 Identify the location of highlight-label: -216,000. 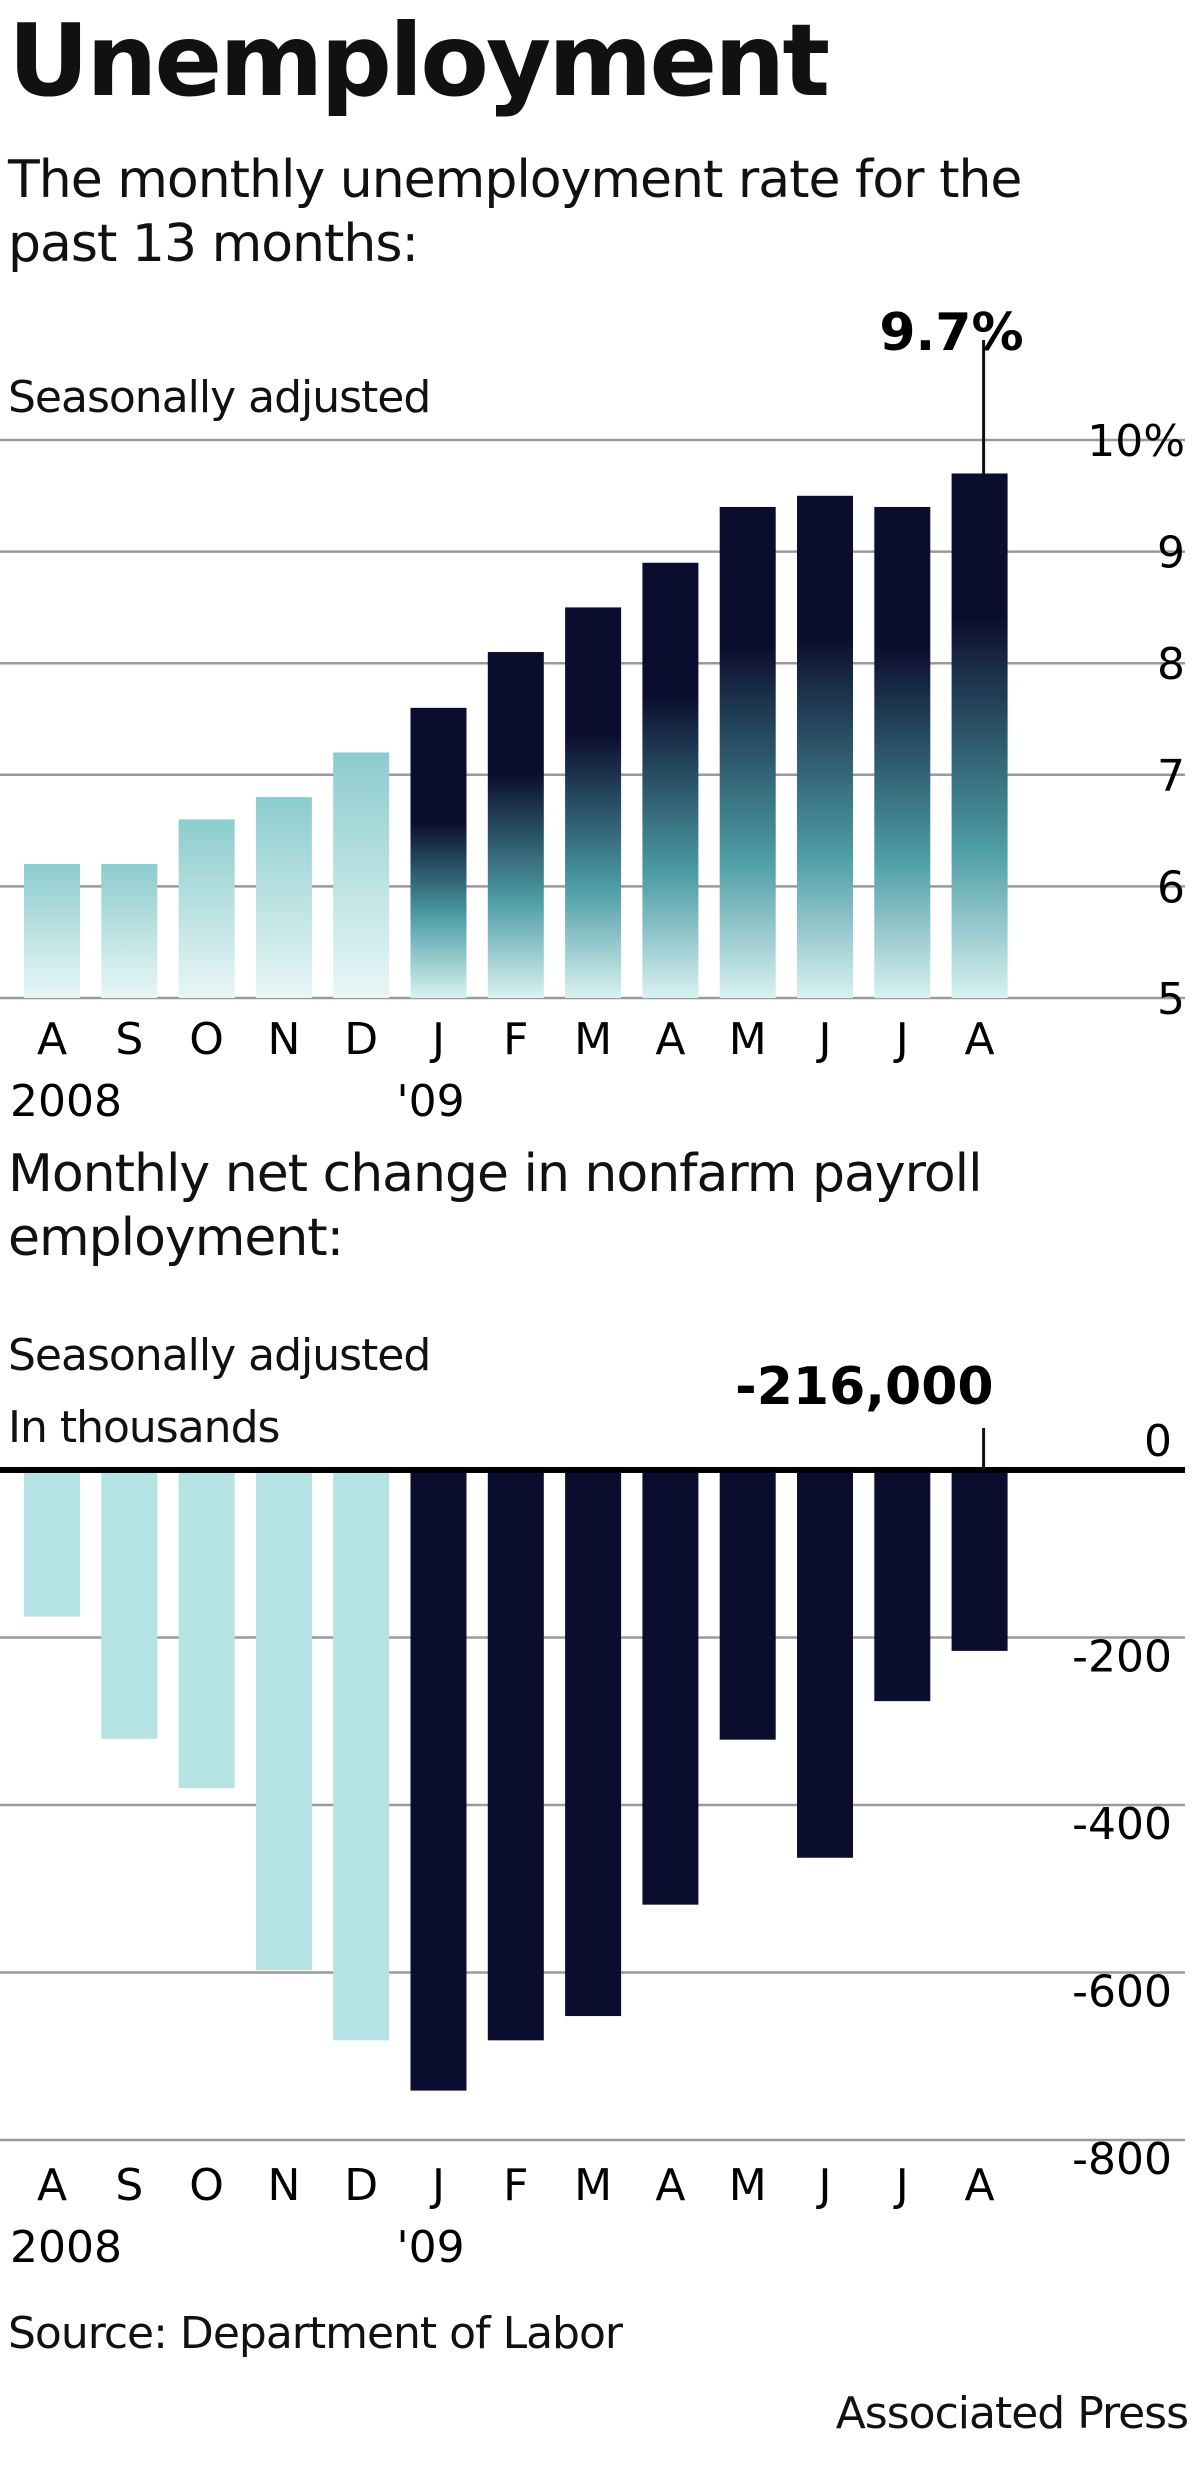
(864, 1387).